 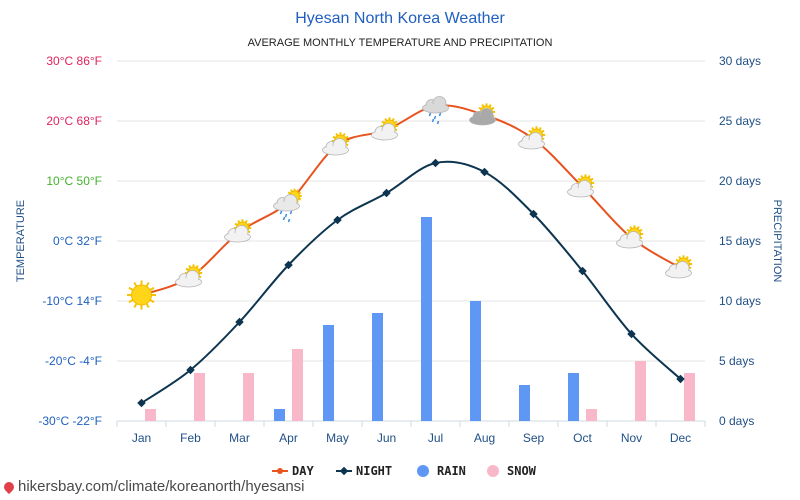 I want to click on legend-item-rain: RAIN, so click(x=441, y=471).